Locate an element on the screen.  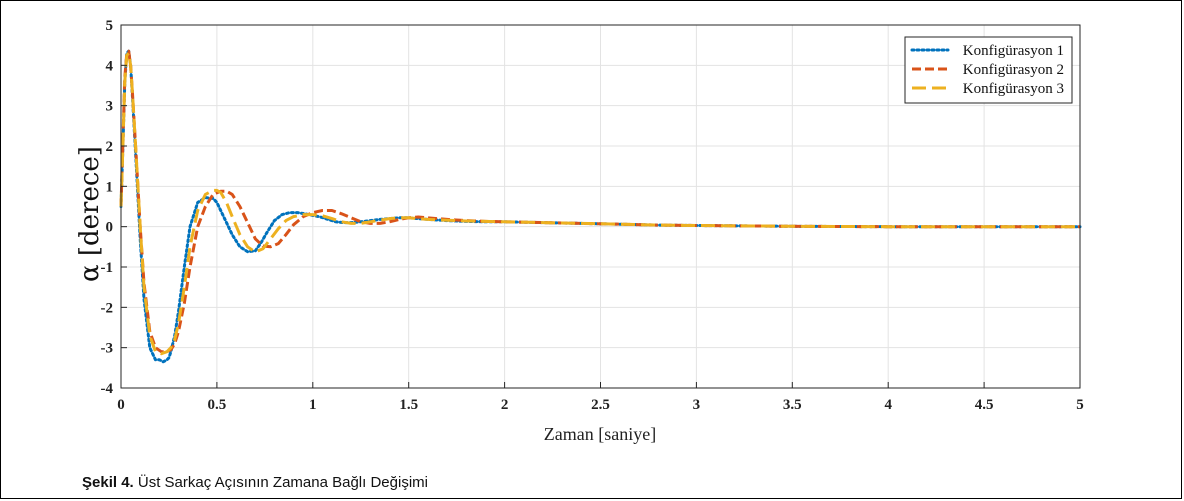
y-axis-label: α [derece] is located at coordinates (90, 214).